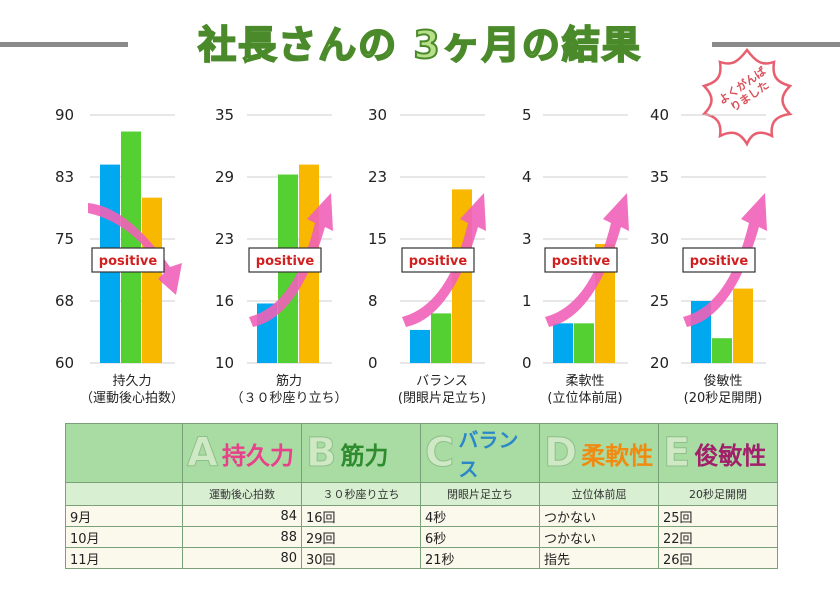 The height and width of the screenshot is (594, 840). I want to click on table-row: 11月 80 30回 21秒 指先 26回, so click(421, 558).